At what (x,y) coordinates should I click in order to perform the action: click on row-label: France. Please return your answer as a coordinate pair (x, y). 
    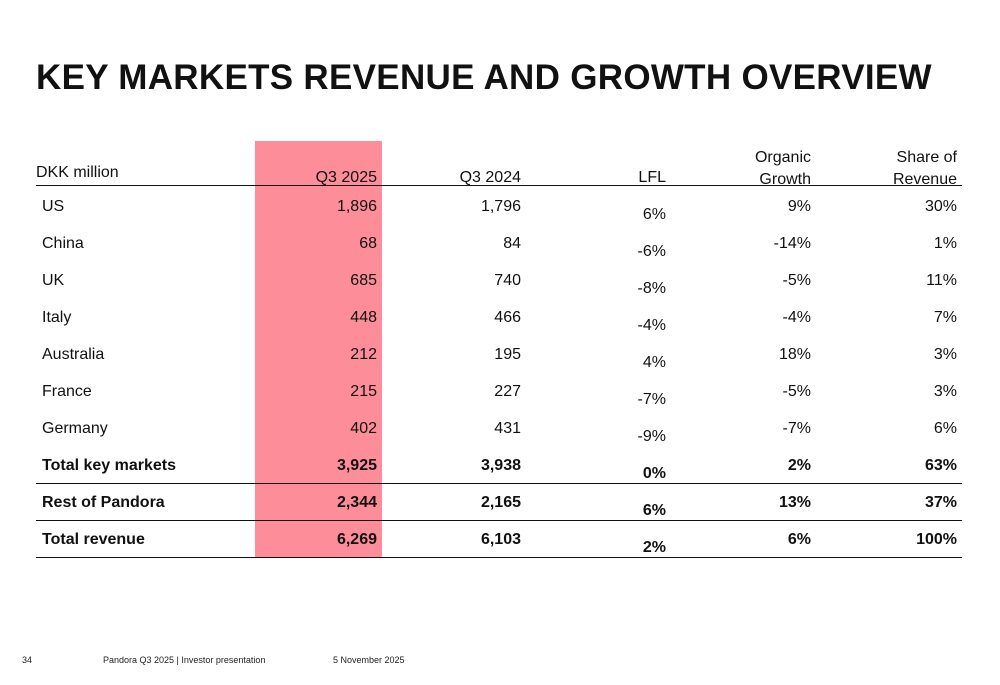
    Looking at the image, I should click on (67, 391).